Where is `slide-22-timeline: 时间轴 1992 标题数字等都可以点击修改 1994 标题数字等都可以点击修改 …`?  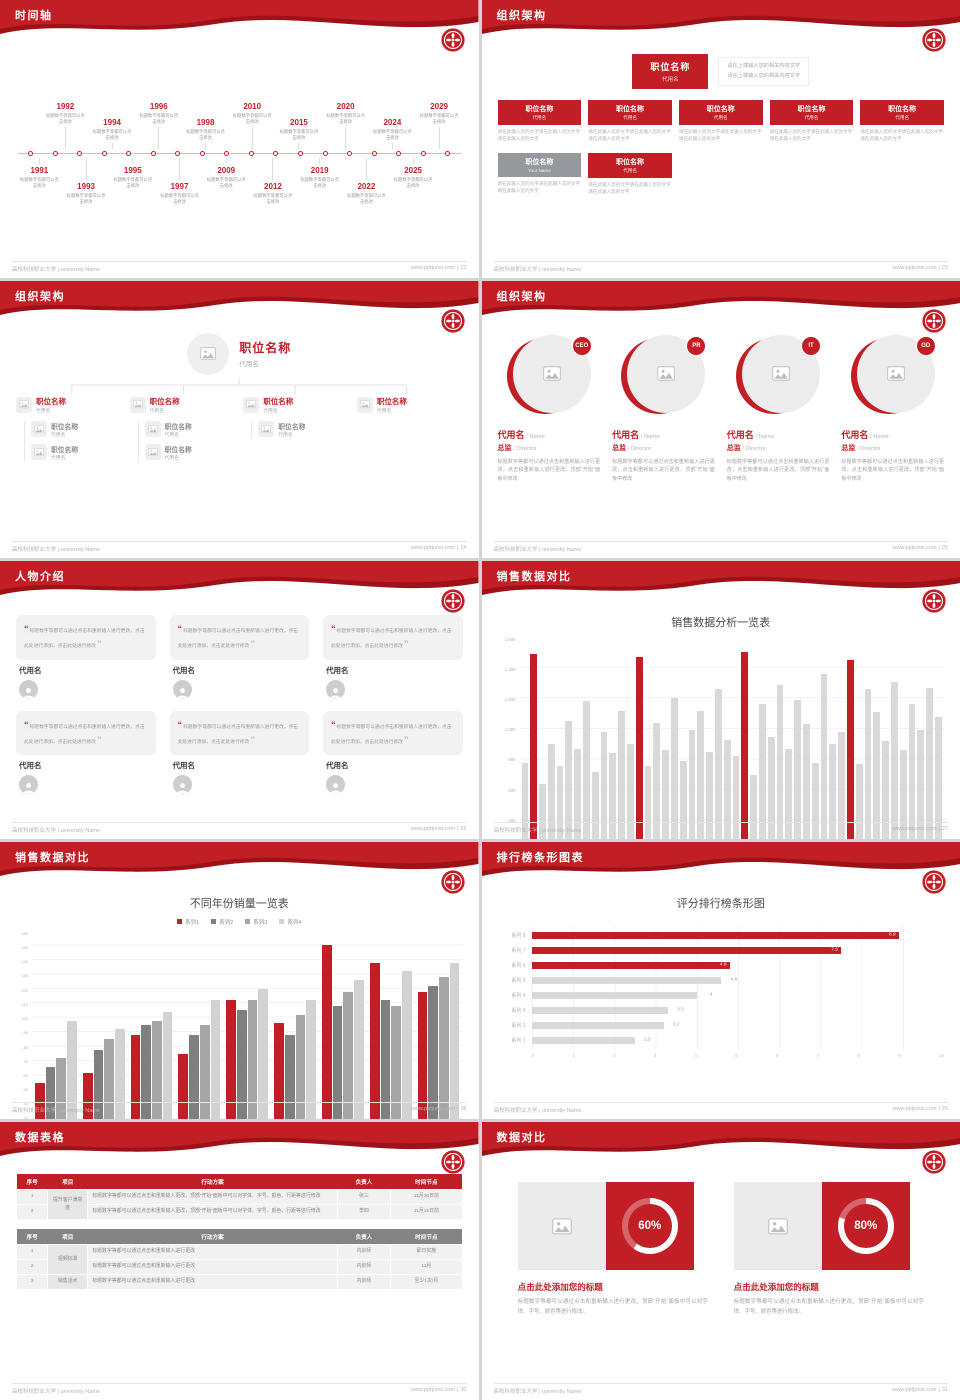
slide-22-timeline: 时间轴 1992 标题数字等都可以点击修改 1994 标题数字等都可以点击修改 … is located at coordinates (239, 139).